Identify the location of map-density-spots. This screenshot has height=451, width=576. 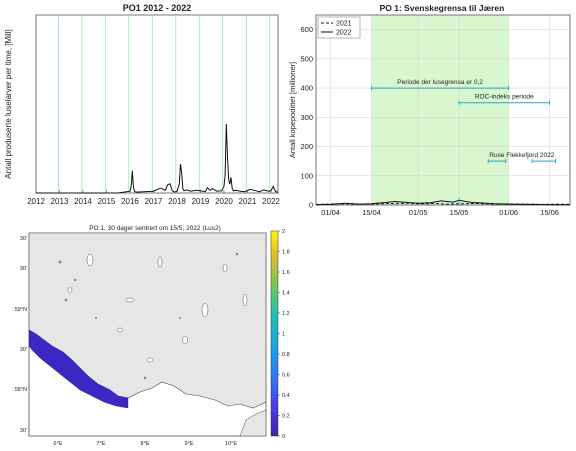
(148, 316).